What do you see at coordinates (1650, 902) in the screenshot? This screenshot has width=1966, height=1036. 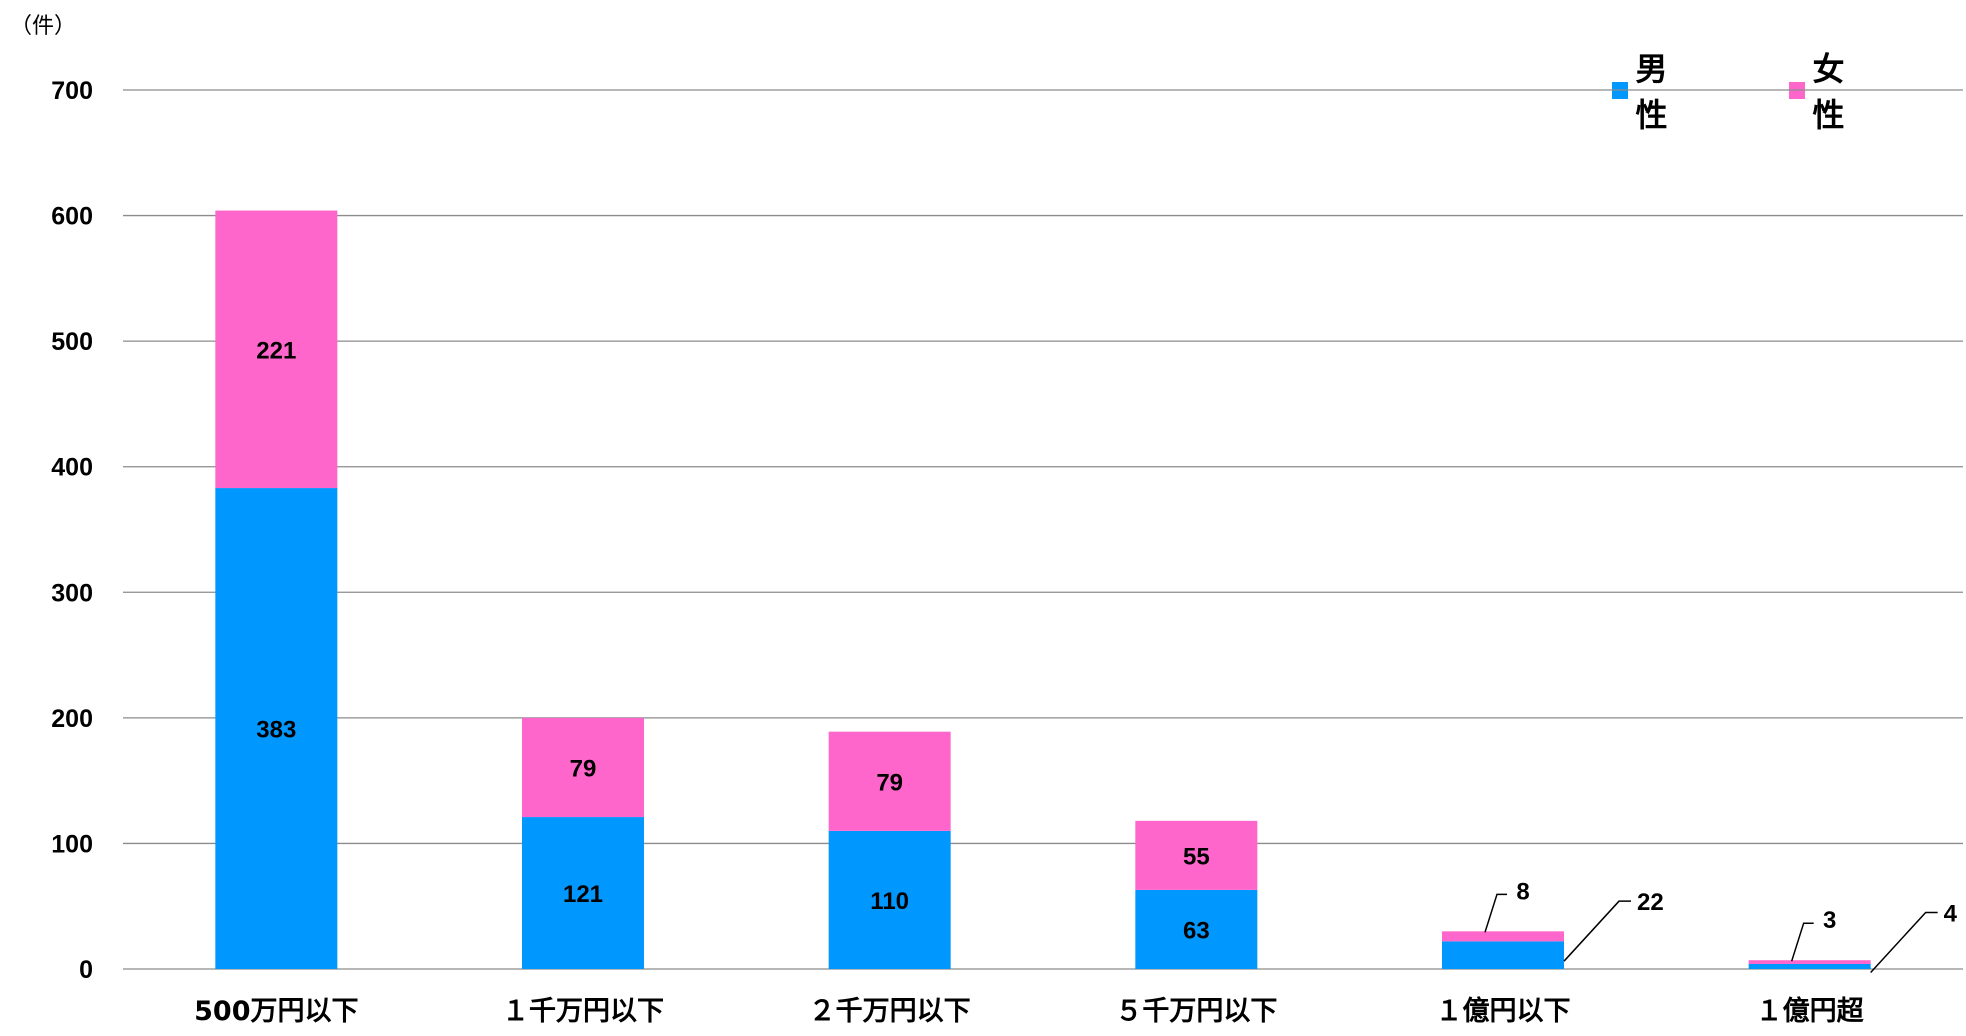 I see `data-label: 22` at bounding box center [1650, 902].